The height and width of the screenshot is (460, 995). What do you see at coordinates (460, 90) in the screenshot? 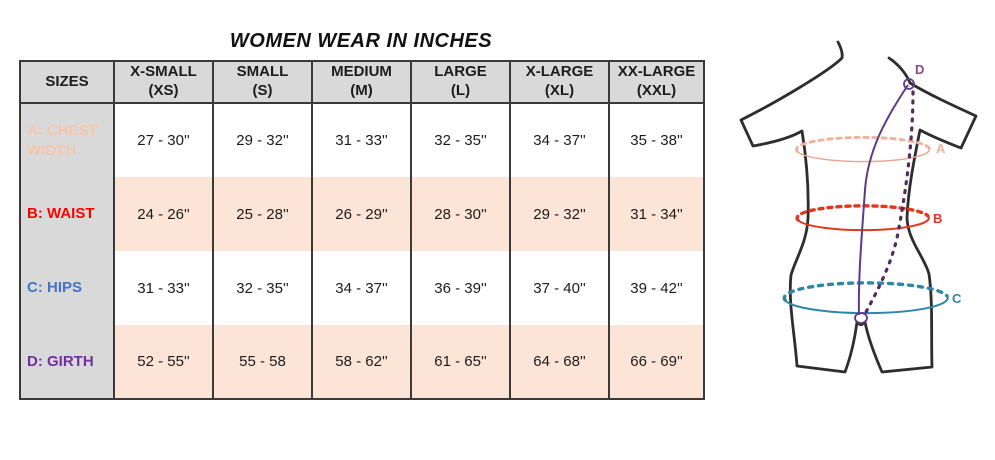
I see `header-size-abbr: (L)` at bounding box center [460, 90].